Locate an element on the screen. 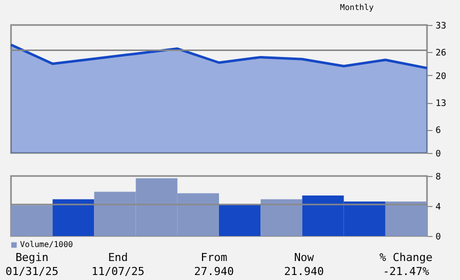 The image size is (460, 280). y-tick-label: 20 is located at coordinates (441, 77).